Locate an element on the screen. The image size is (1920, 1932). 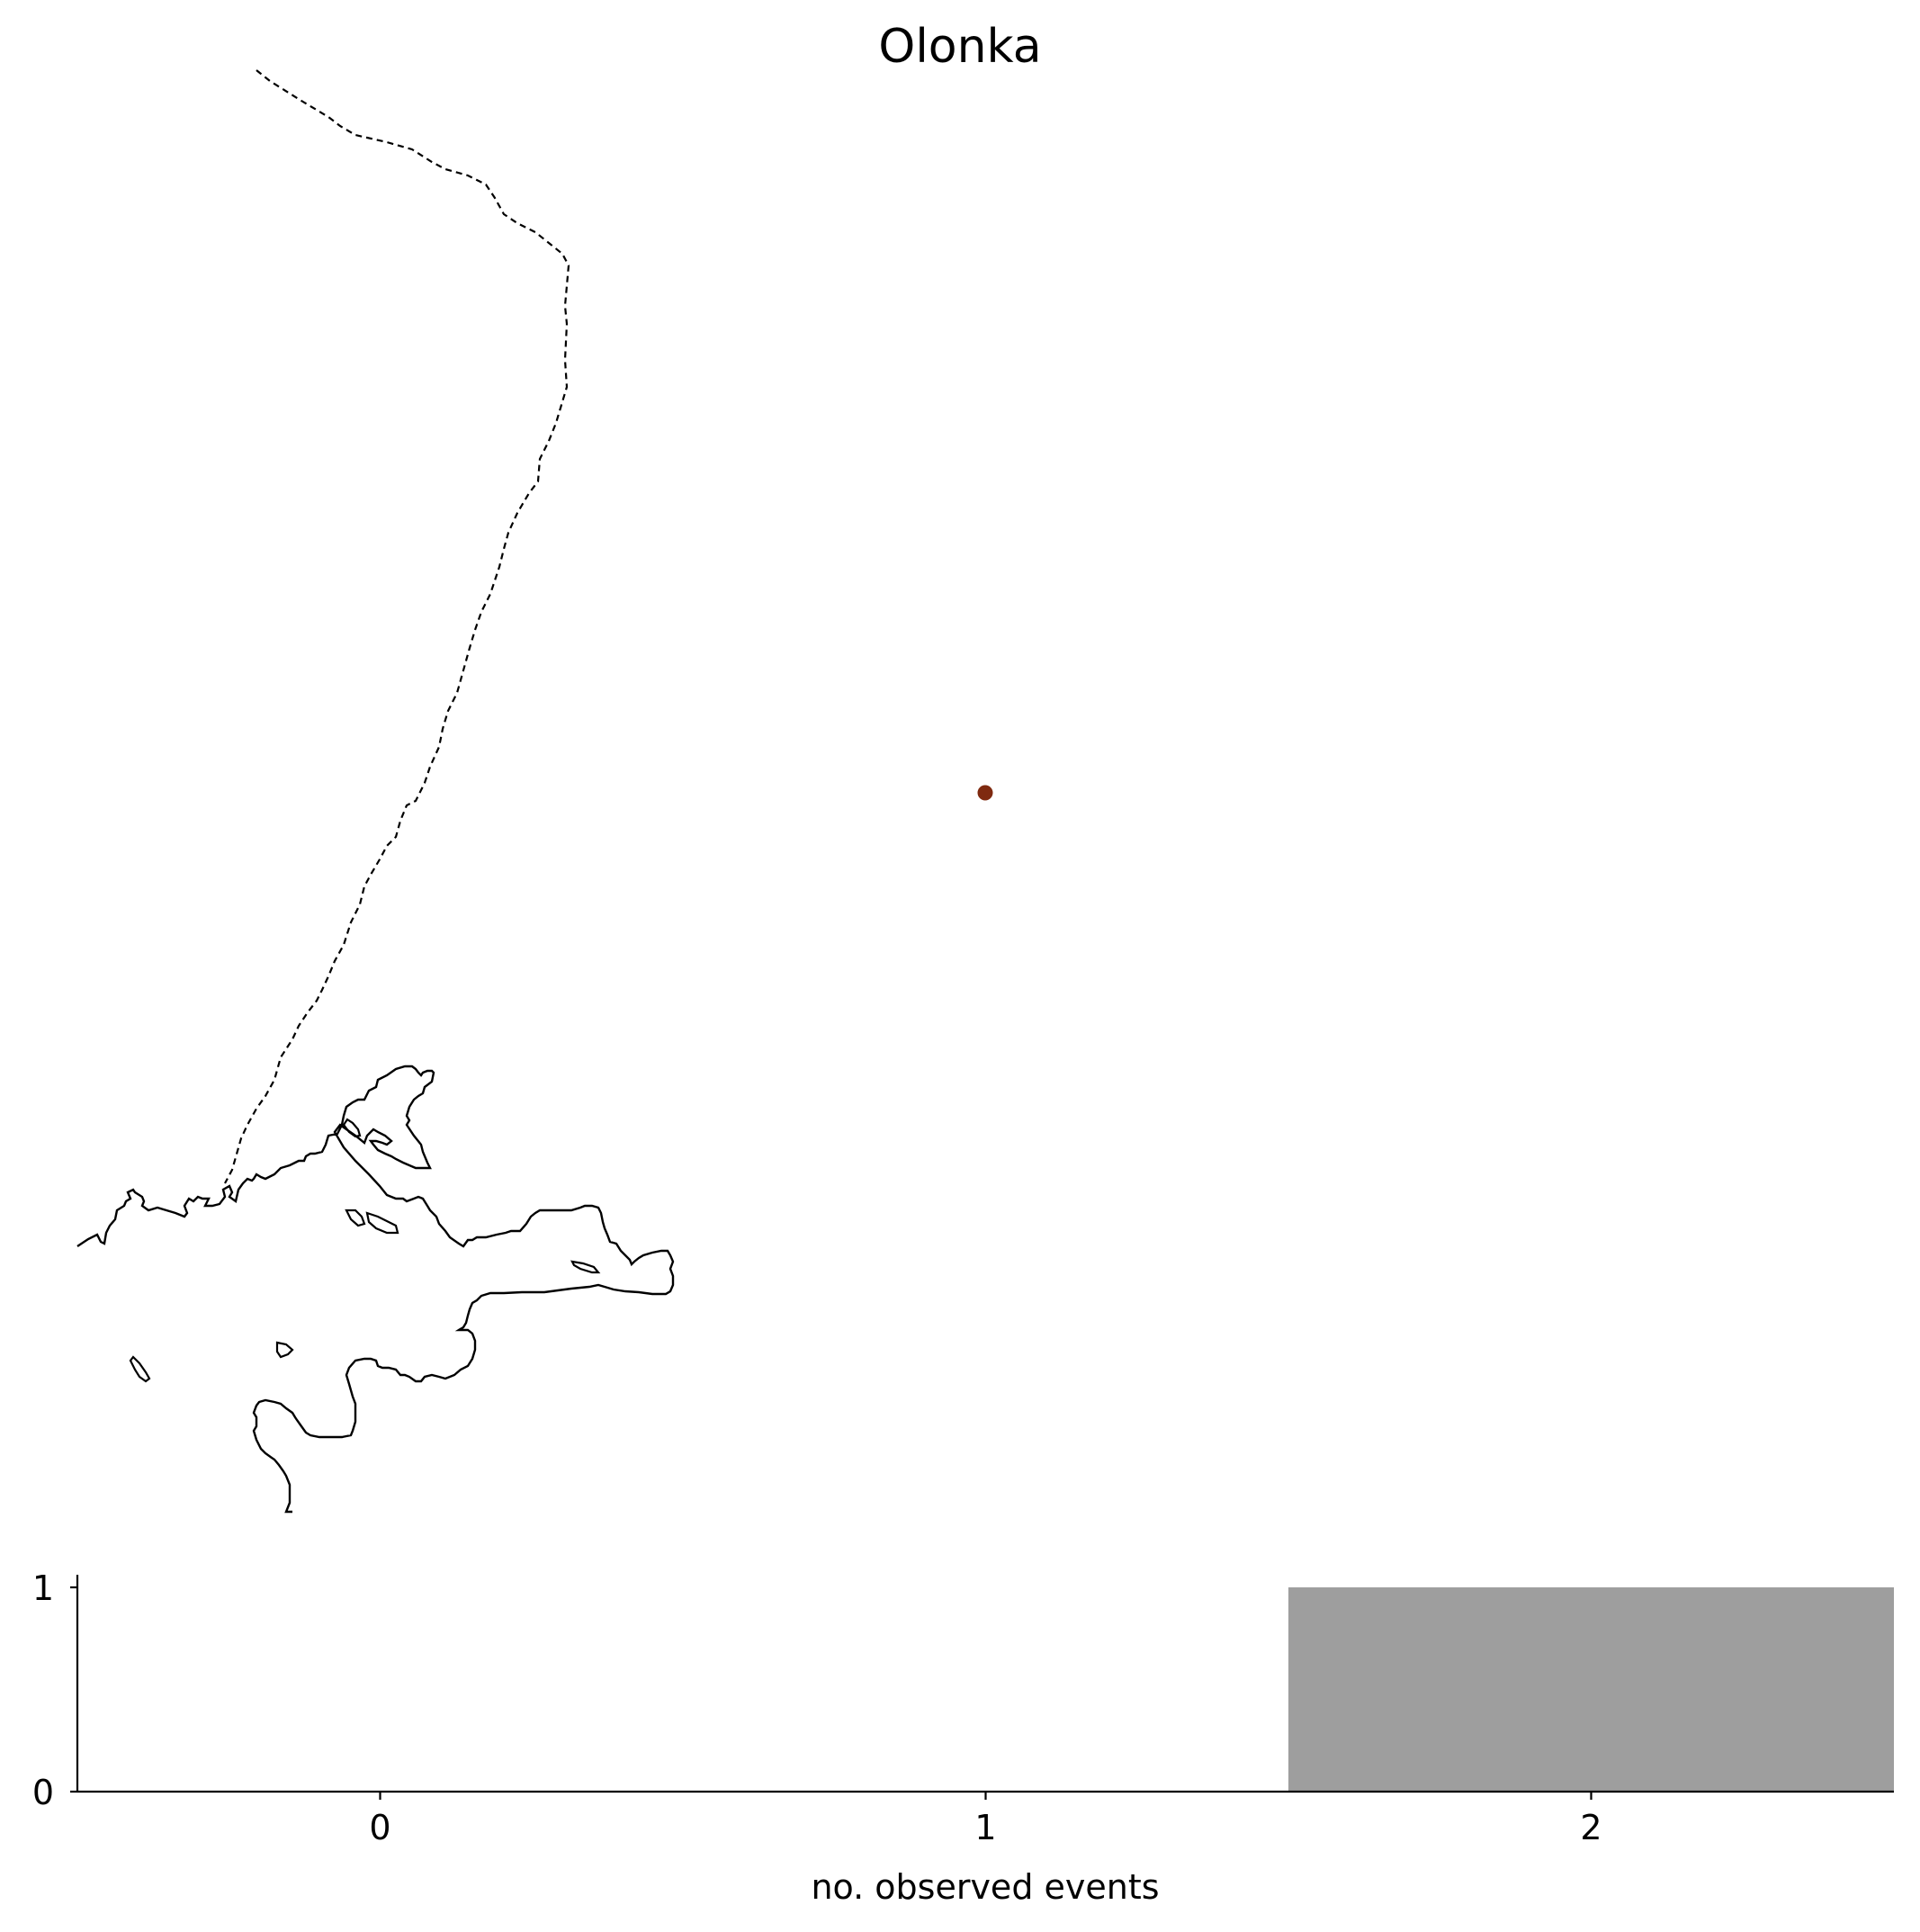
coastline-main is located at coordinates (376, 1289).